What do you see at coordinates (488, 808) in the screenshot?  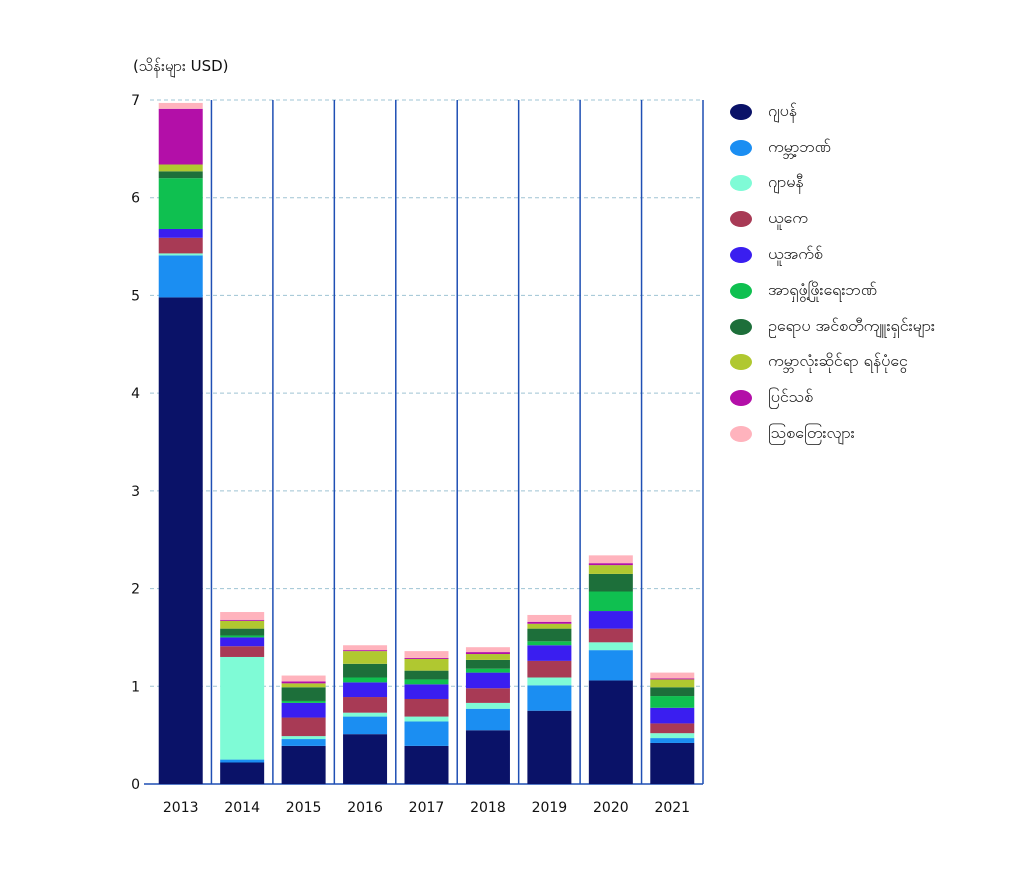 I see `x-tick-label: 2018` at bounding box center [488, 808].